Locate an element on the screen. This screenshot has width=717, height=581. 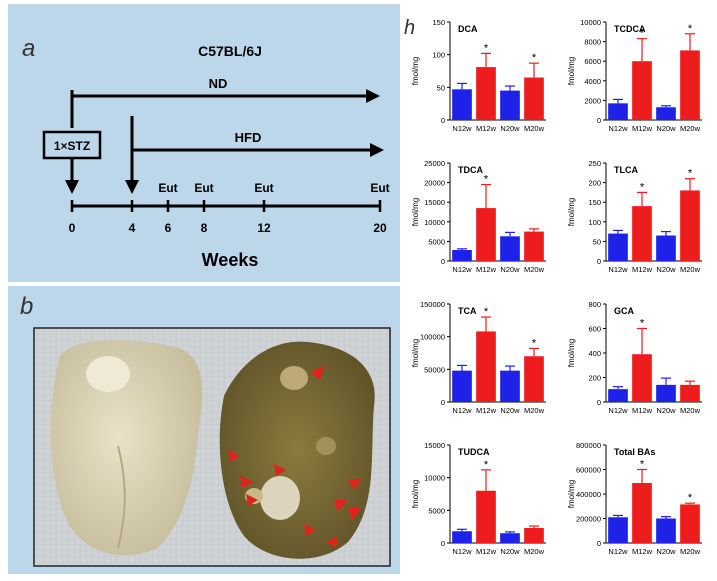
y-tick-label: 15000 is located at coordinates (434, 445).